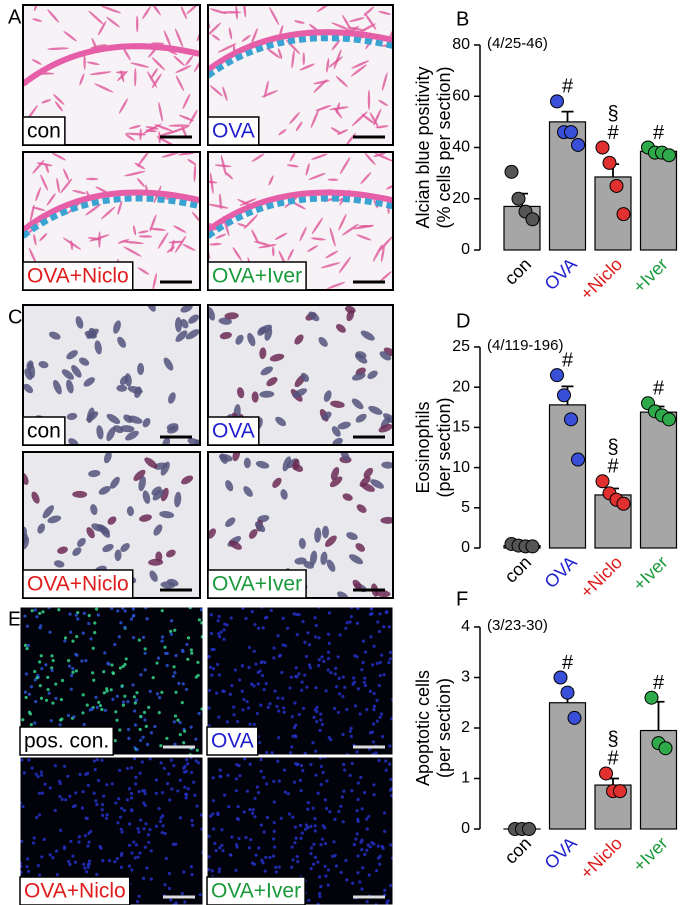 This screenshot has width=685, height=905. What do you see at coordinates (461, 386) in the screenshot?
I see `y-tick-label: 20` at bounding box center [461, 386].